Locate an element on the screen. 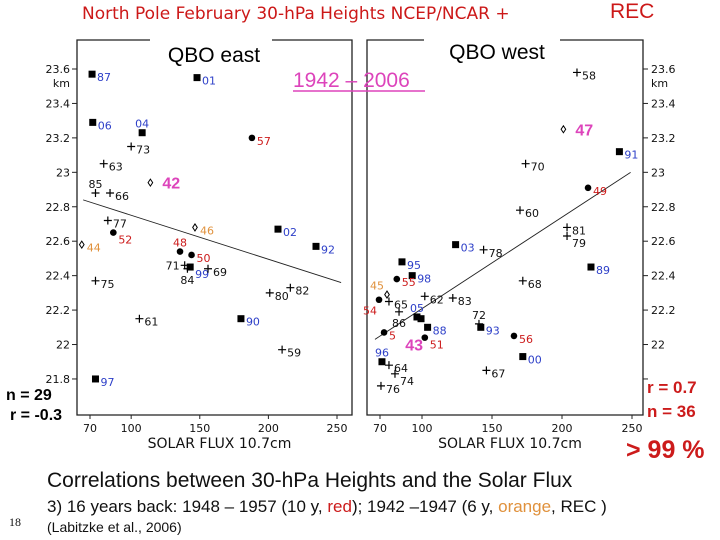  point-label: 93 is located at coordinates (493, 330).